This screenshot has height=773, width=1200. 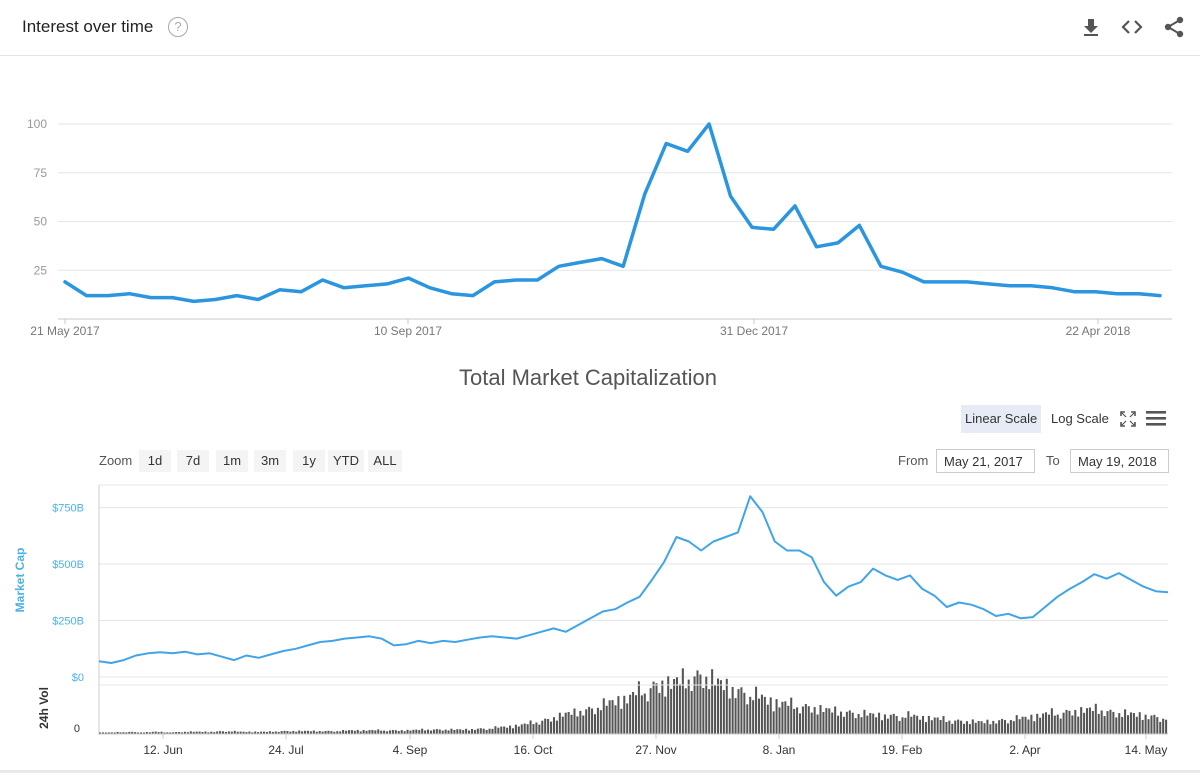 What do you see at coordinates (68, 622) in the screenshot?
I see `cap-y-tick-label: $250B` at bounding box center [68, 622].